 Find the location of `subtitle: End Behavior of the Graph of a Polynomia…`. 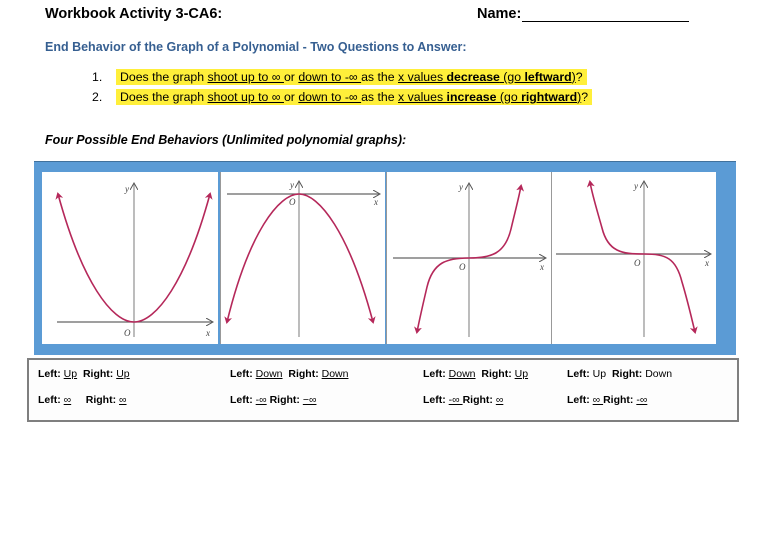

subtitle: End Behavior of the Graph of a Polynomia… is located at coordinates (256, 47).